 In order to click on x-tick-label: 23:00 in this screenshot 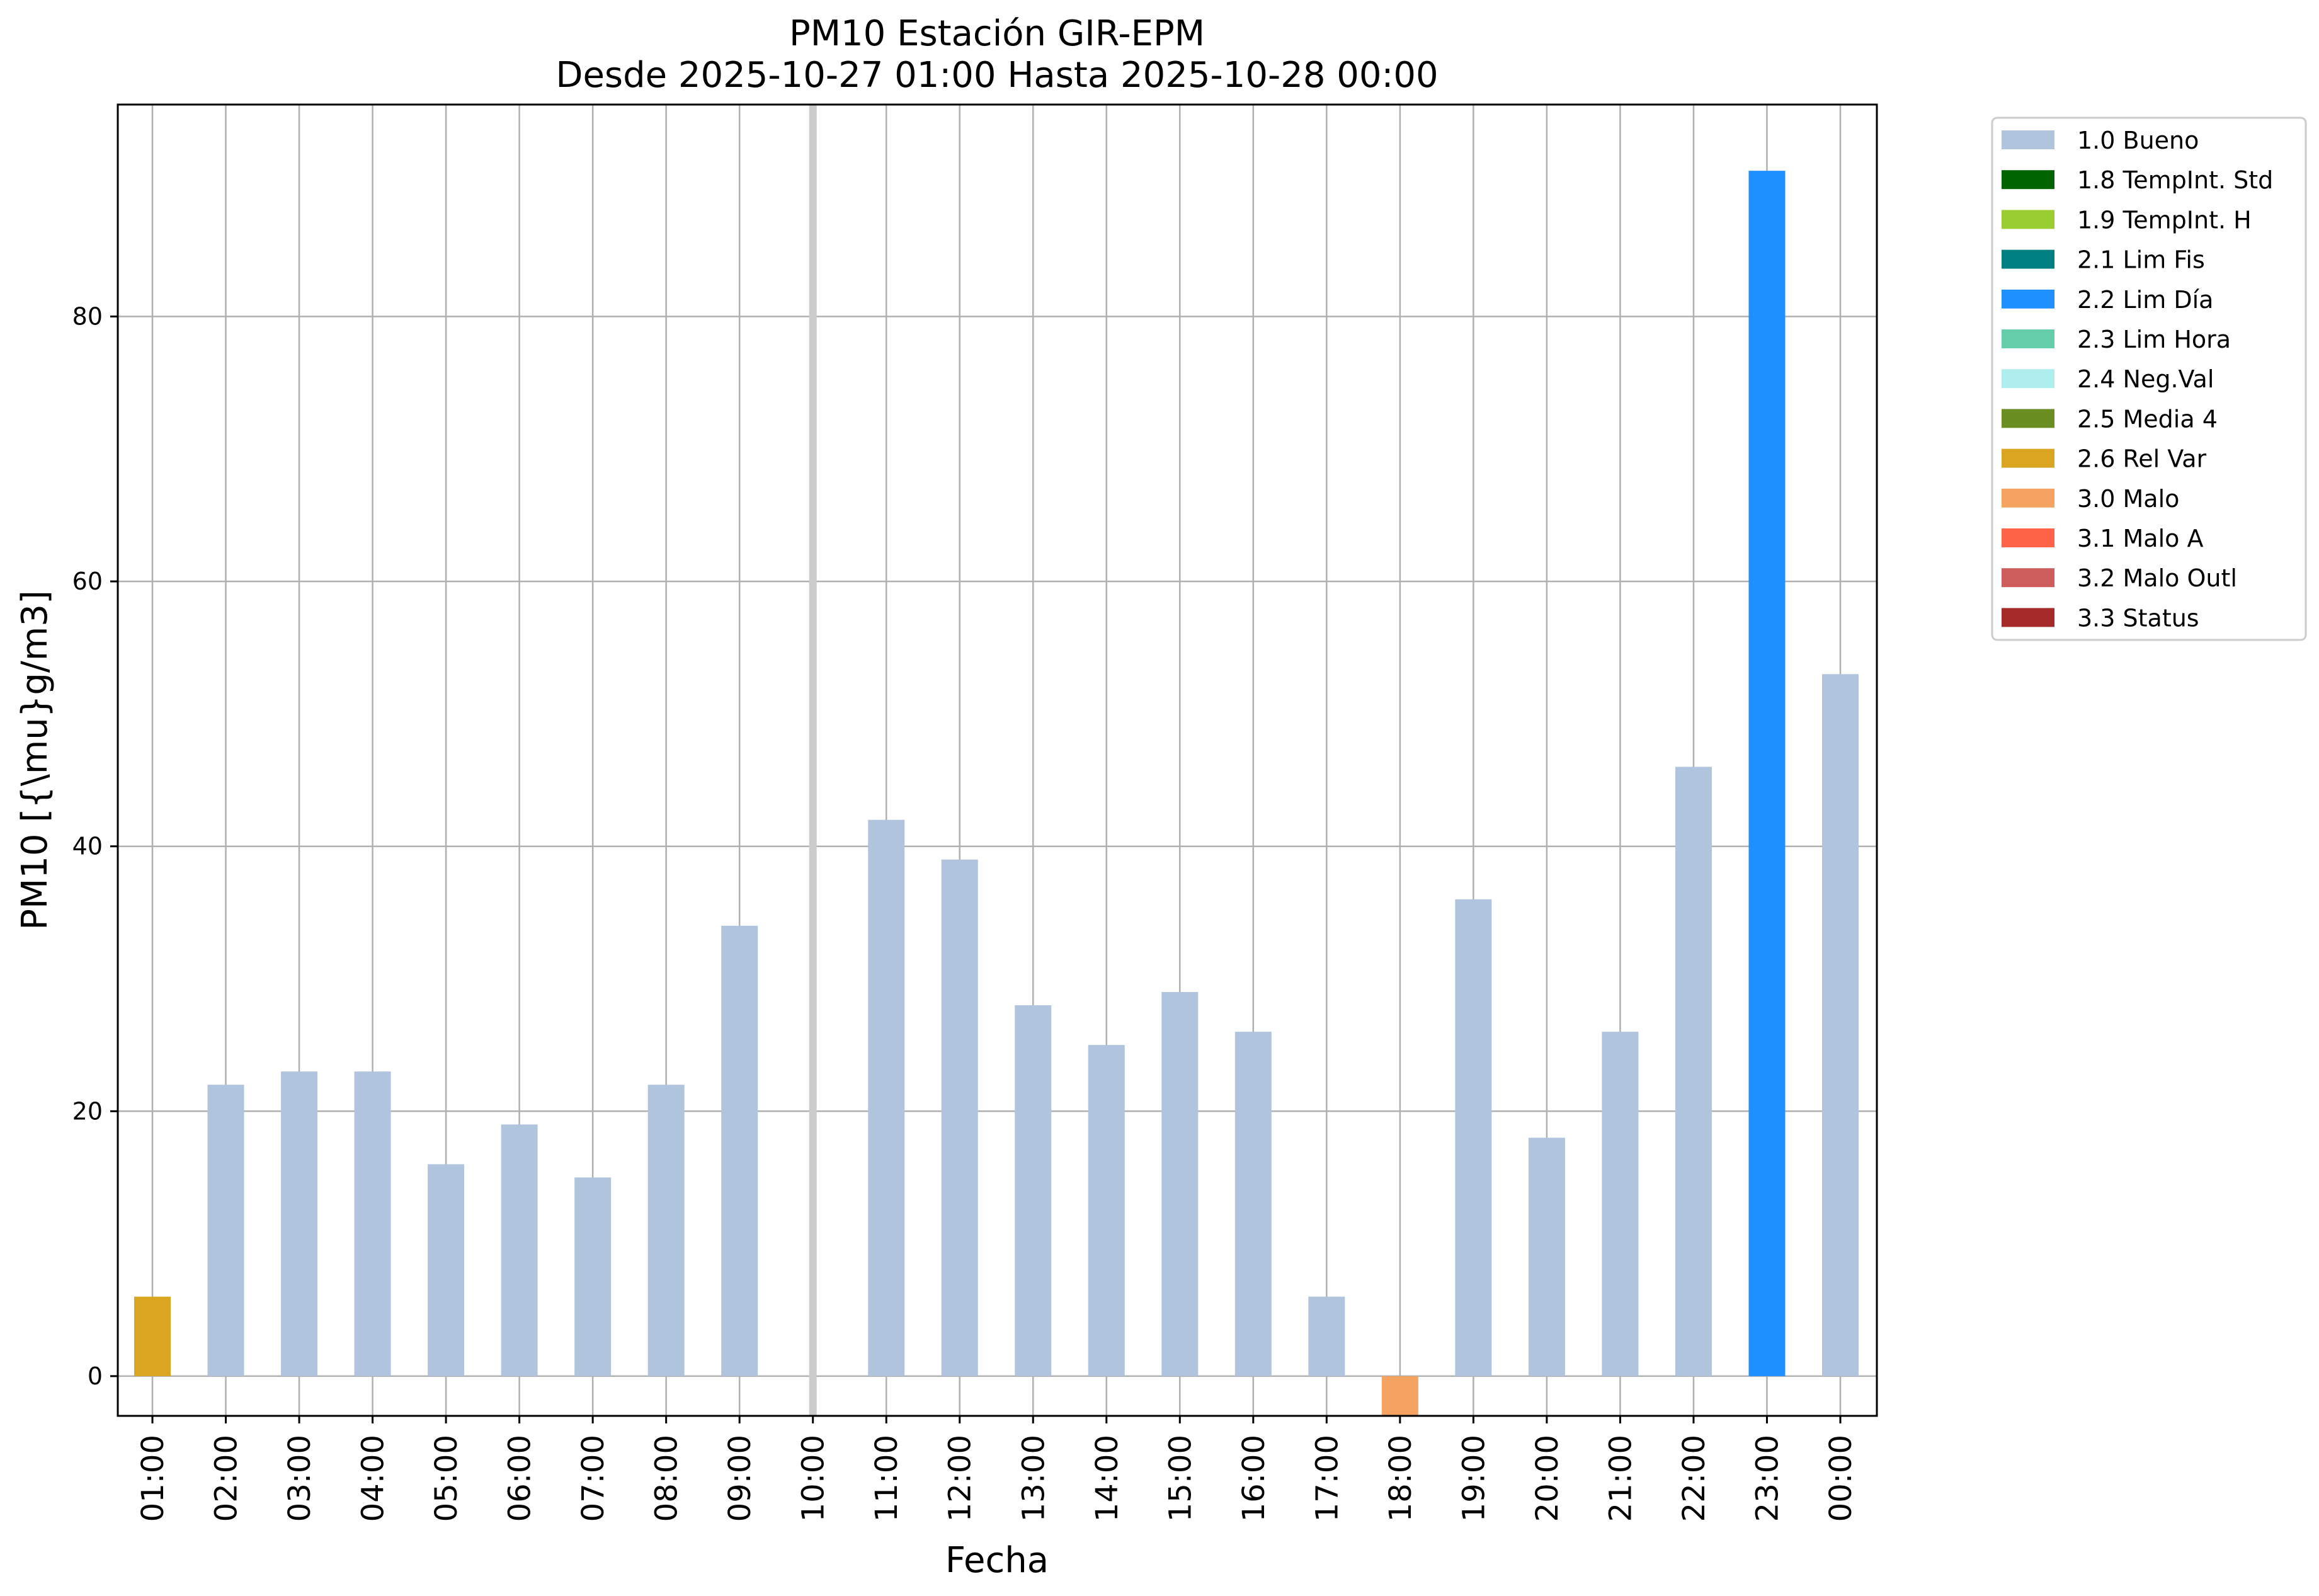, I will do `click(1767, 1478)`.